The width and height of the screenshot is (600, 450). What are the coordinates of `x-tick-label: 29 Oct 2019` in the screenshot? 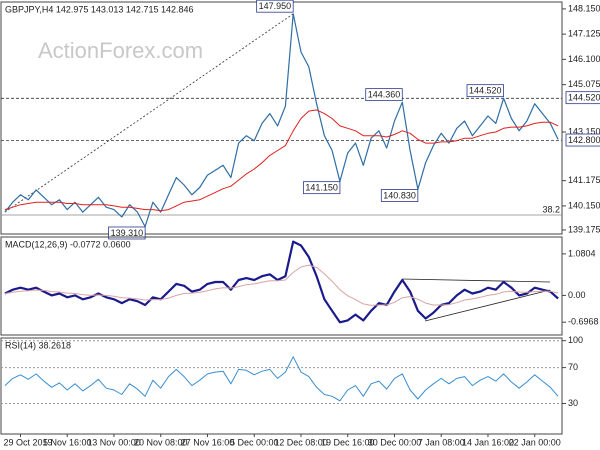 It's located at (27, 442).